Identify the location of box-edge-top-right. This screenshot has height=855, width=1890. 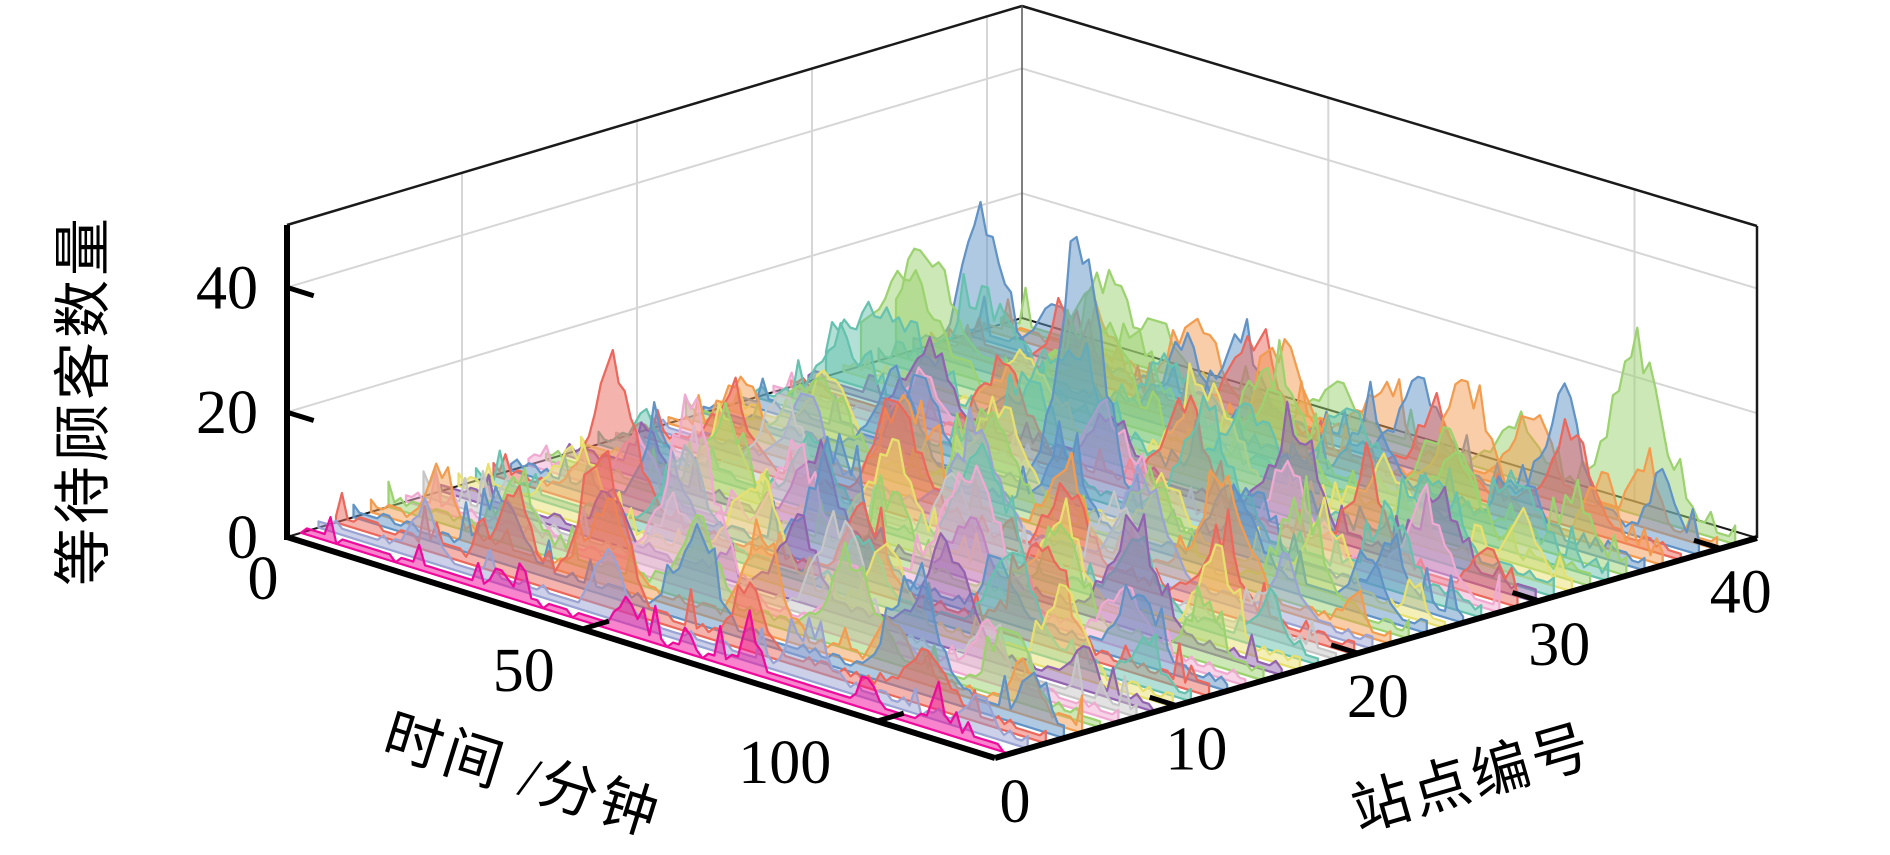
(1389, 116).